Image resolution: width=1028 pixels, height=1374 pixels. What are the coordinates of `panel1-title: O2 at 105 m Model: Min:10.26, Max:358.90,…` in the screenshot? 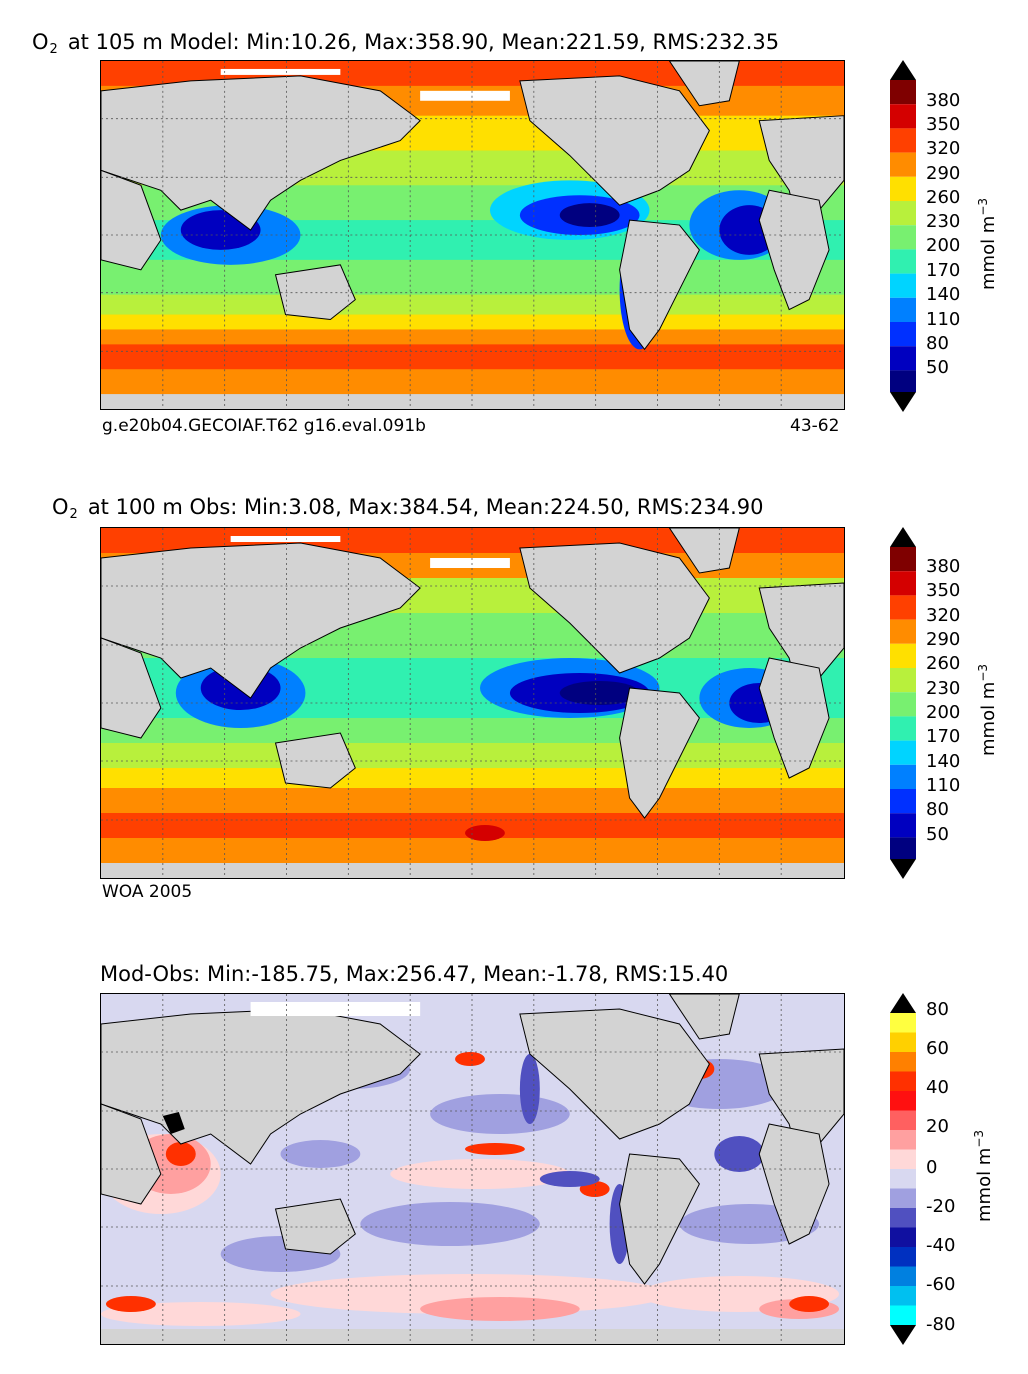 It's located at (405, 46).